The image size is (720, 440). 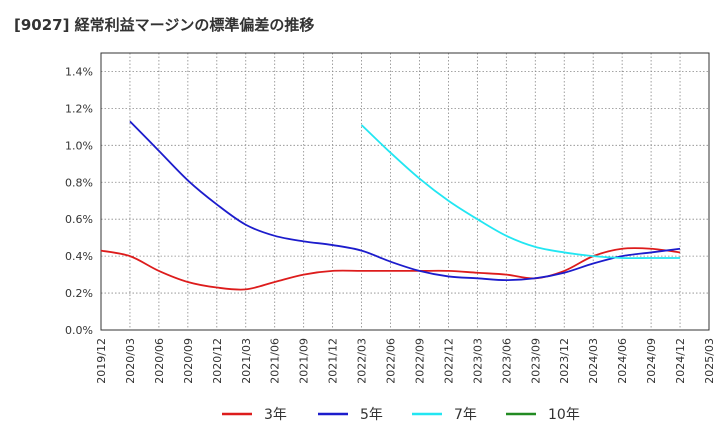 What do you see at coordinates (159, 361) in the screenshot?
I see `x-tick-label: 2020/06` at bounding box center [159, 361].